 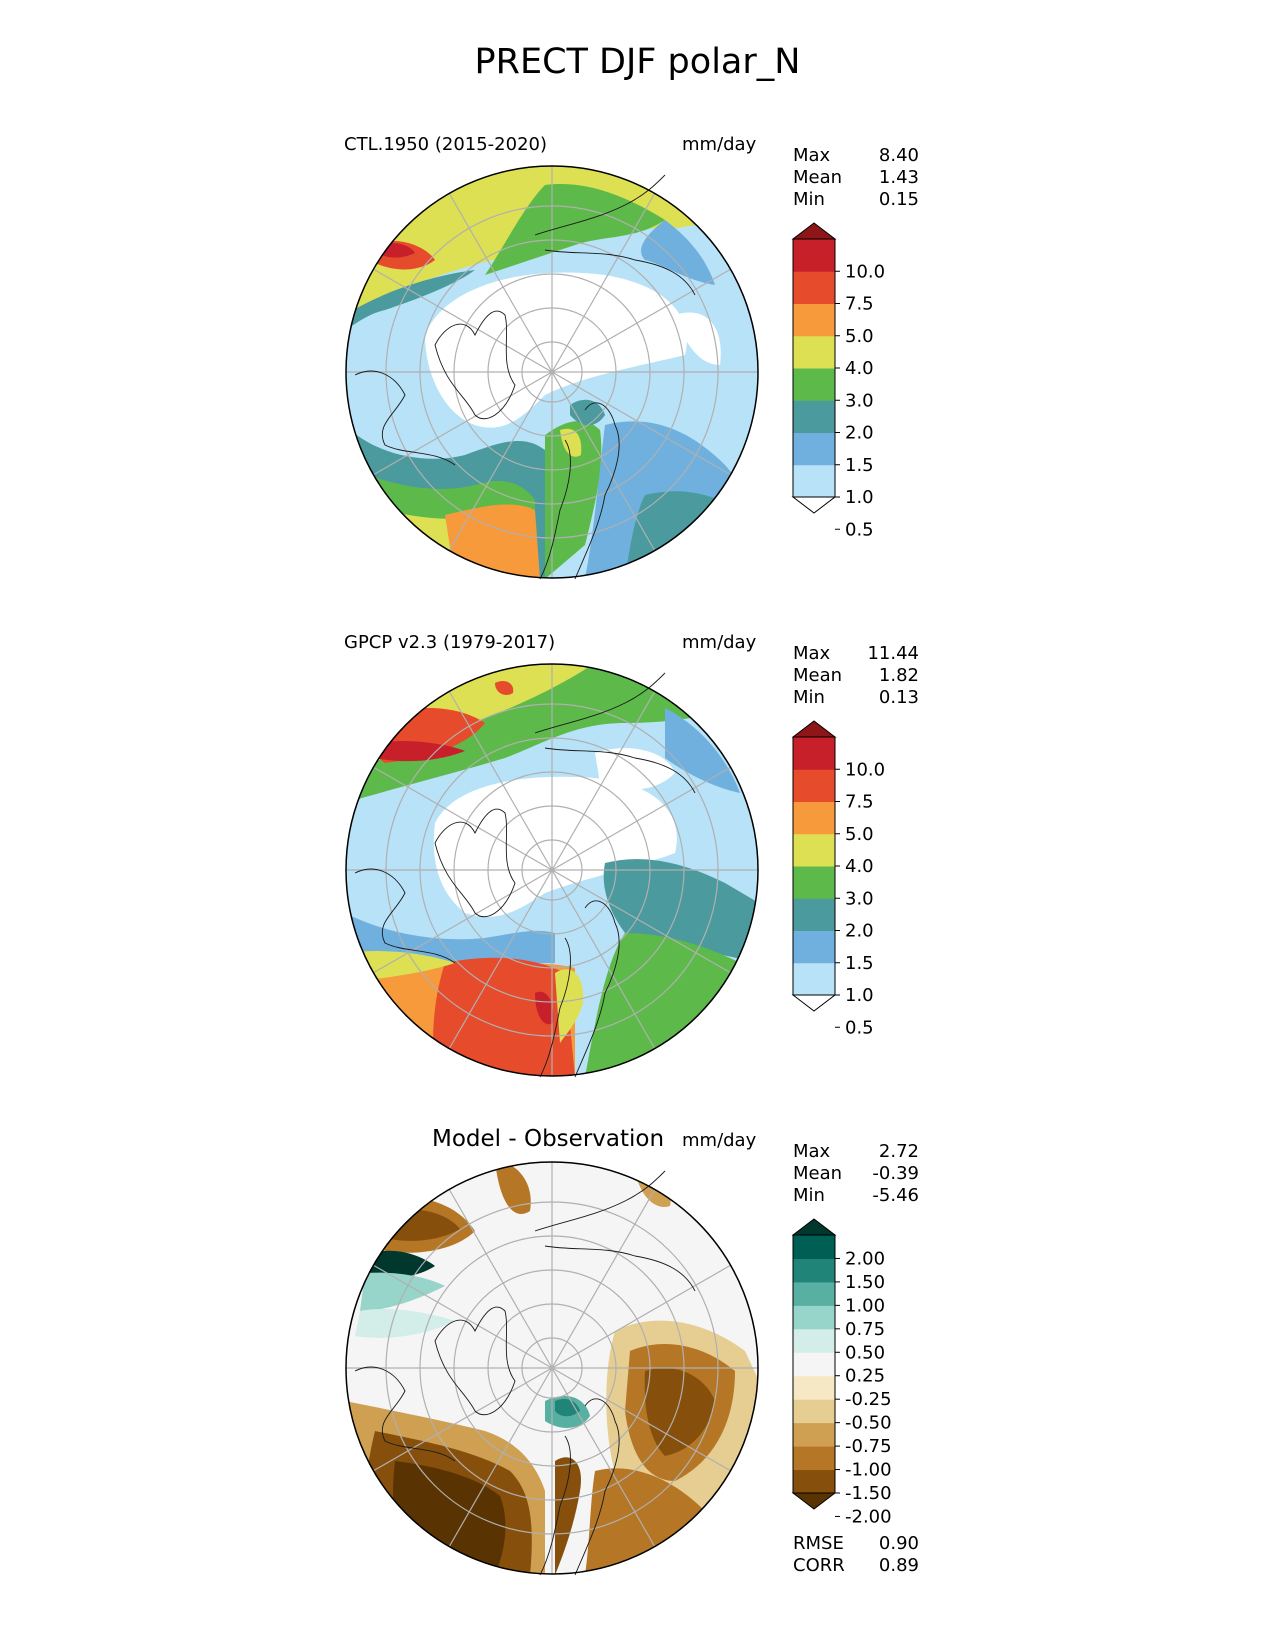 What do you see at coordinates (868, 1516) in the screenshot?
I see `colorbar-tick-label: -2.00` at bounding box center [868, 1516].